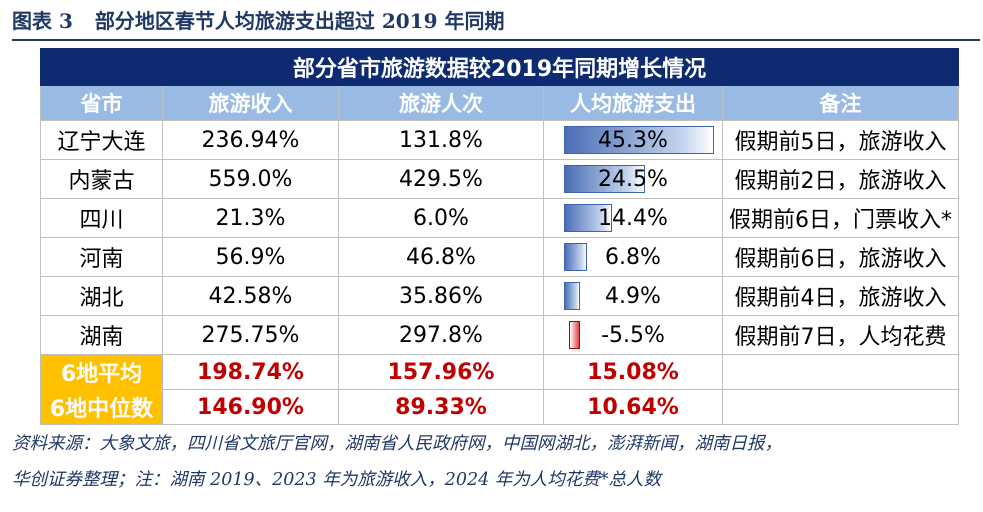 The height and width of the screenshot is (512, 983). I want to click on summary-revenue: 198.74%, so click(250, 372).